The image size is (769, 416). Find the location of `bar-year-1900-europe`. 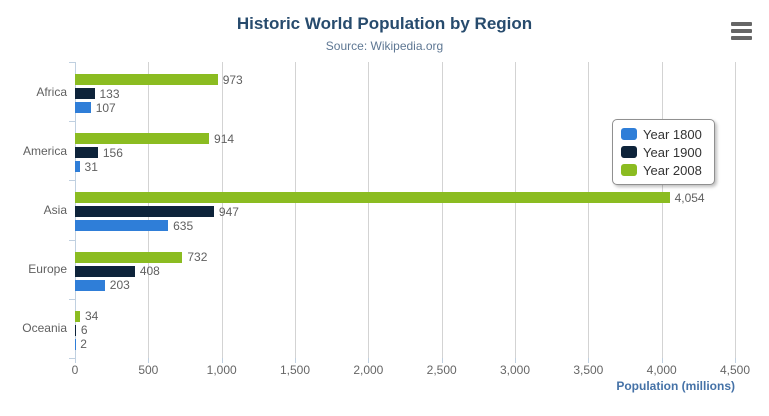

bar-year-1900-europe is located at coordinates (105, 271).